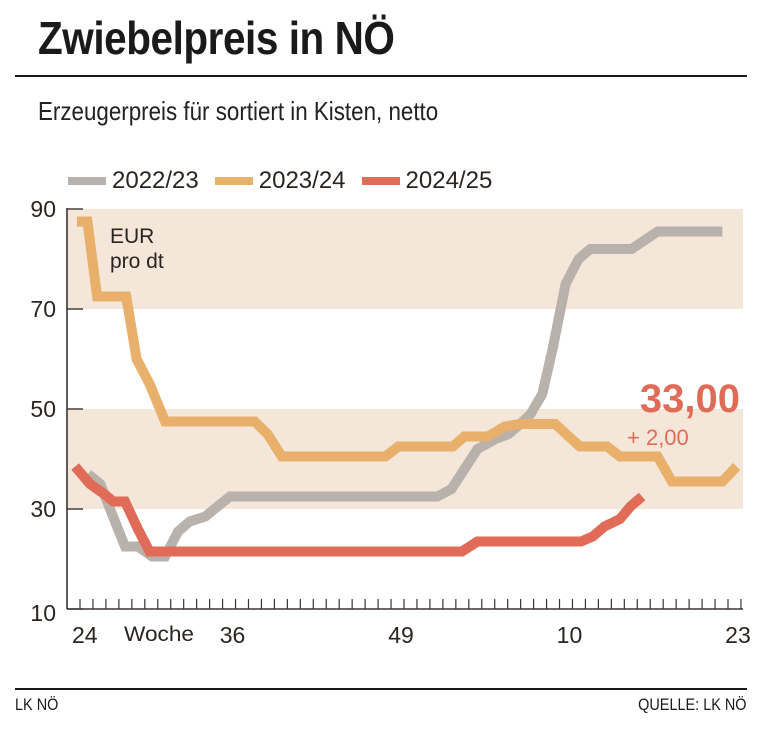  I want to click on unit-label-line1: EUR, so click(132, 236).